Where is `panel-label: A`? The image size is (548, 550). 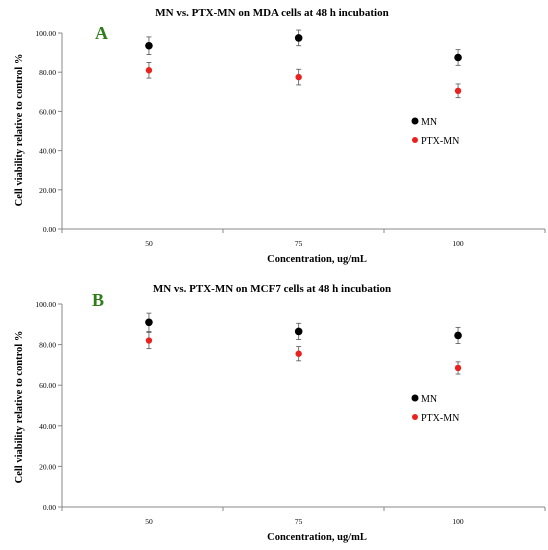
panel-label: A is located at coordinates (101, 33).